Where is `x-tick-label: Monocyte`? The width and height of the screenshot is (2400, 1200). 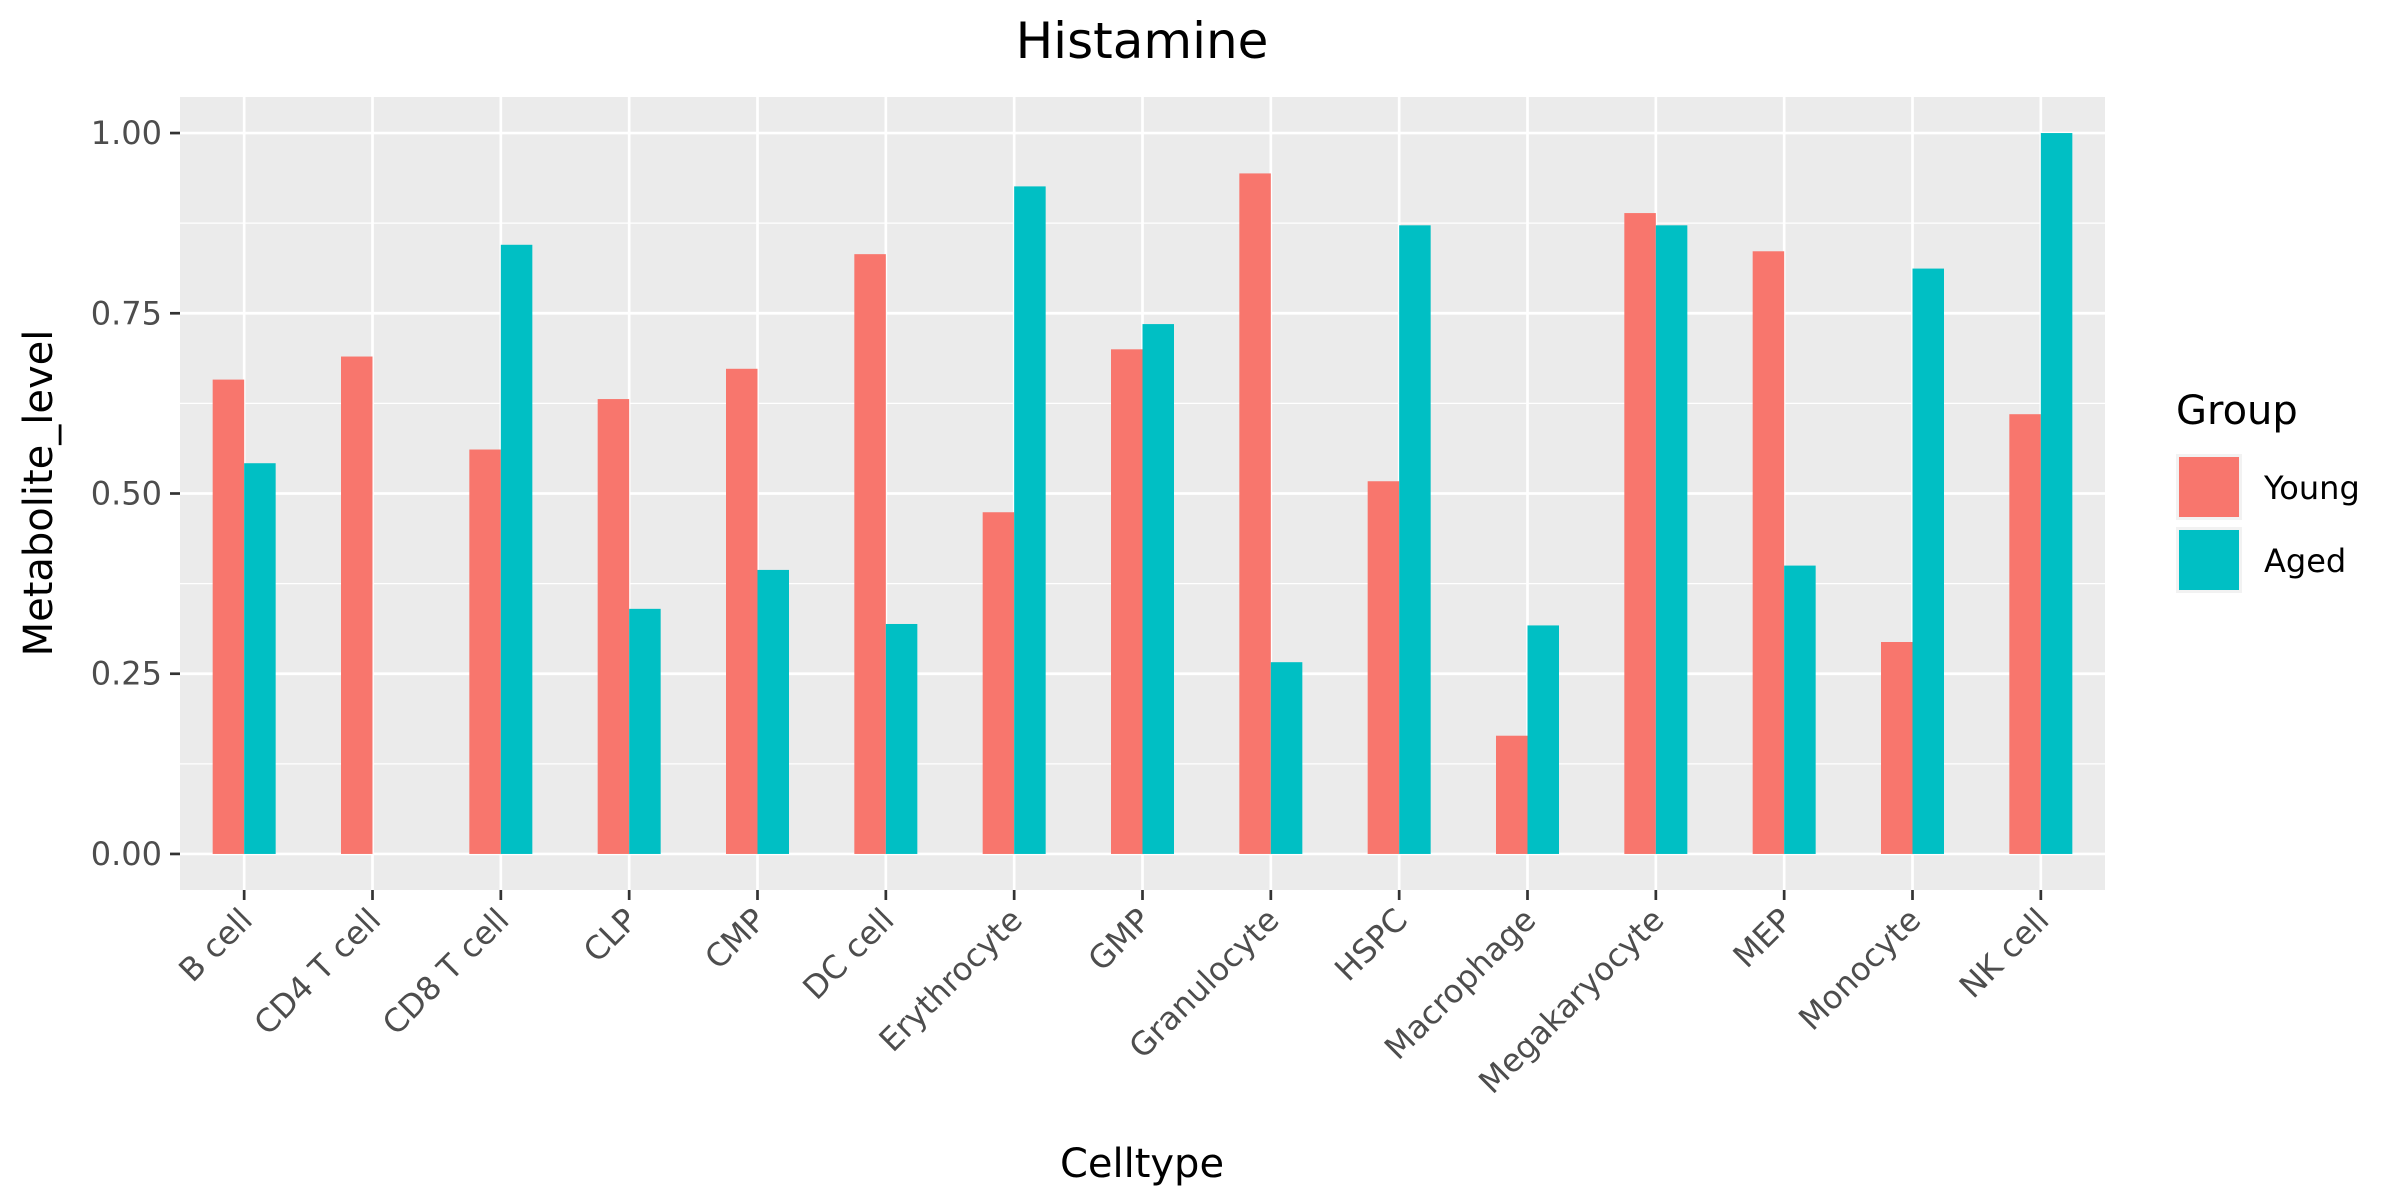
x-tick-label: Monocyte is located at coordinates (1859, 969).